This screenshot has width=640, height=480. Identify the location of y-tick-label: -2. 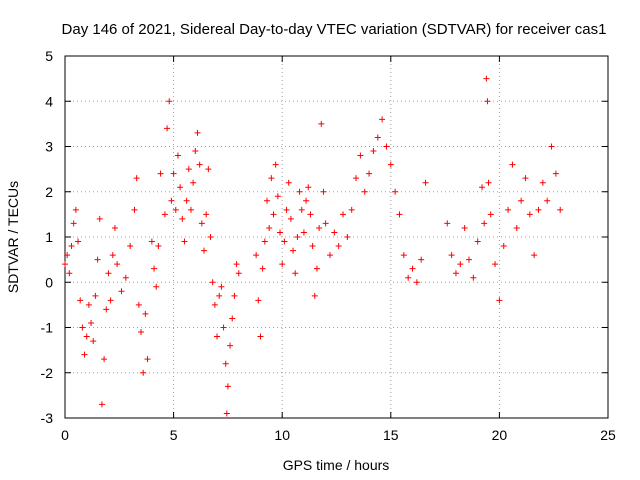
(47, 373).